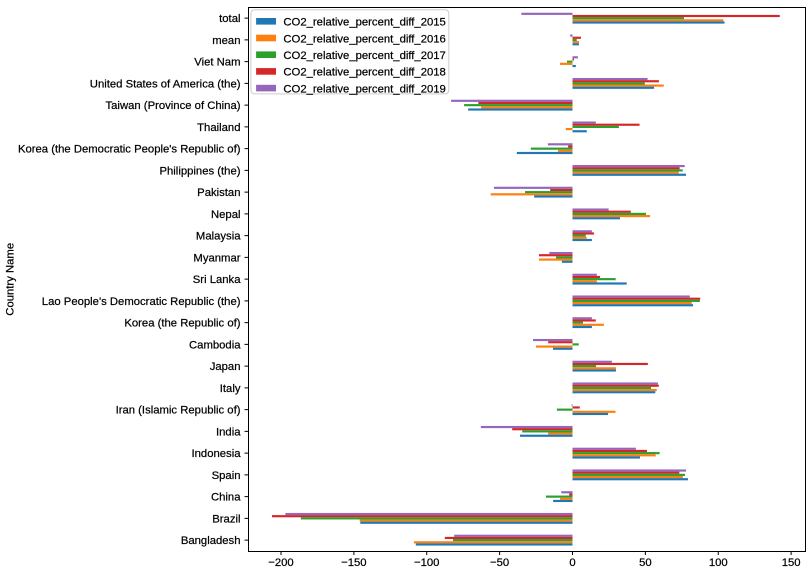 Image resolution: width=812 pixels, height=580 pixels. I want to click on svg-text: Iran (Islamic Republic of), so click(178, 411).